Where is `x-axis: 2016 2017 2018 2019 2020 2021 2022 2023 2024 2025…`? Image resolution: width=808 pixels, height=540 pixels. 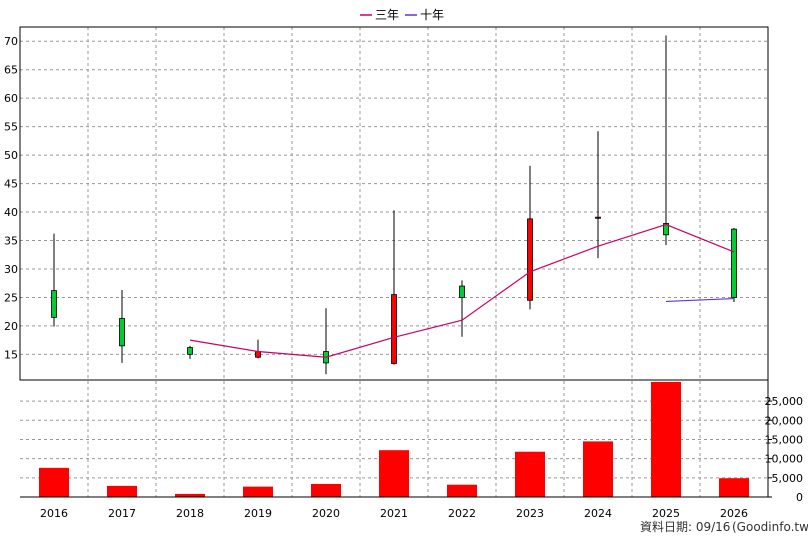
x-axis: 2016 2017 2018 2019 2020 2021 2022 2023 2024 2025… is located at coordinates (394, 513).